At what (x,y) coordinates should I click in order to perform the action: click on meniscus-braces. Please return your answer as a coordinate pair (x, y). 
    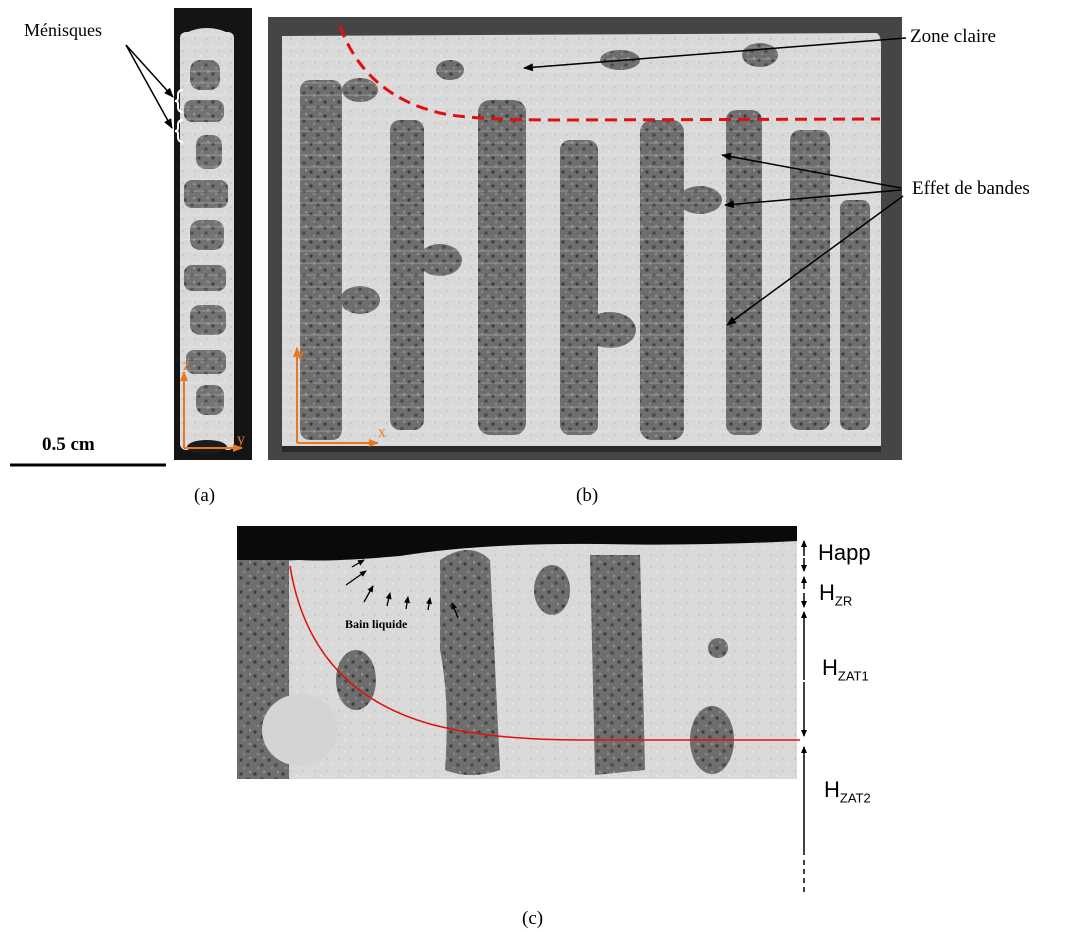
    Looking at the image, I should click on (179, 116).